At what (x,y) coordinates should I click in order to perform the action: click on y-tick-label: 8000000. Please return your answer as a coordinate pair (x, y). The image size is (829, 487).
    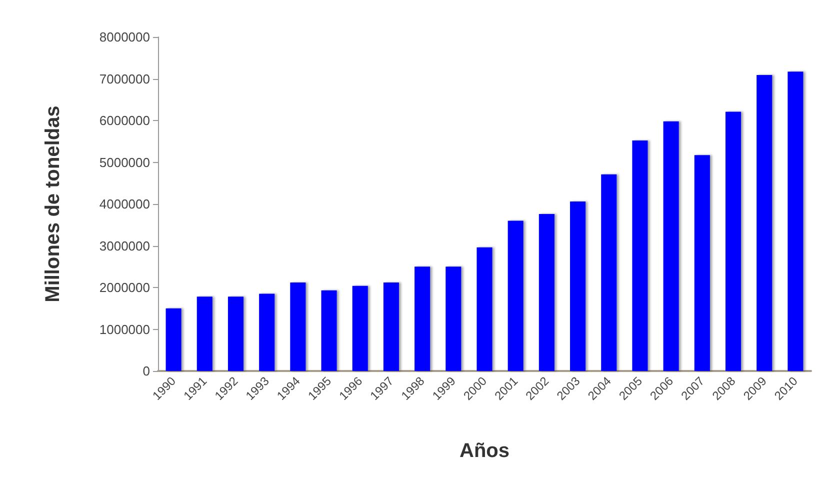
    Looking at the image, I should click on (124, 37).